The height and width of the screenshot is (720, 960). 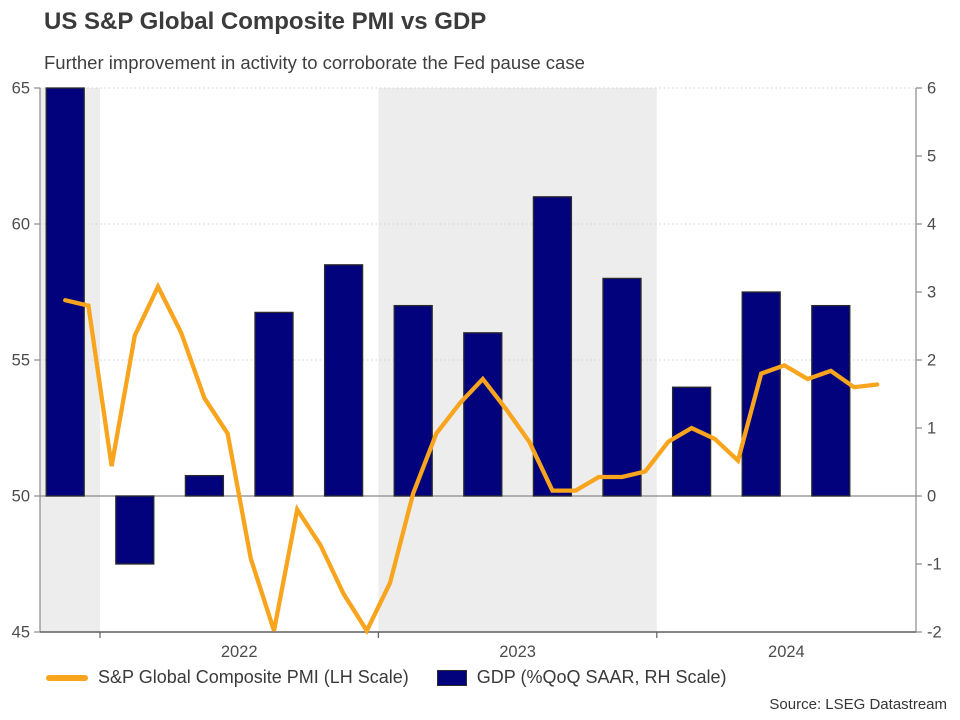 What do you see at coordinates (253, 677) in the screenshot?
I see `legend-label-pmi: S&P Global Composite PMI (LH Scale)` at bounding box center [253, 677].